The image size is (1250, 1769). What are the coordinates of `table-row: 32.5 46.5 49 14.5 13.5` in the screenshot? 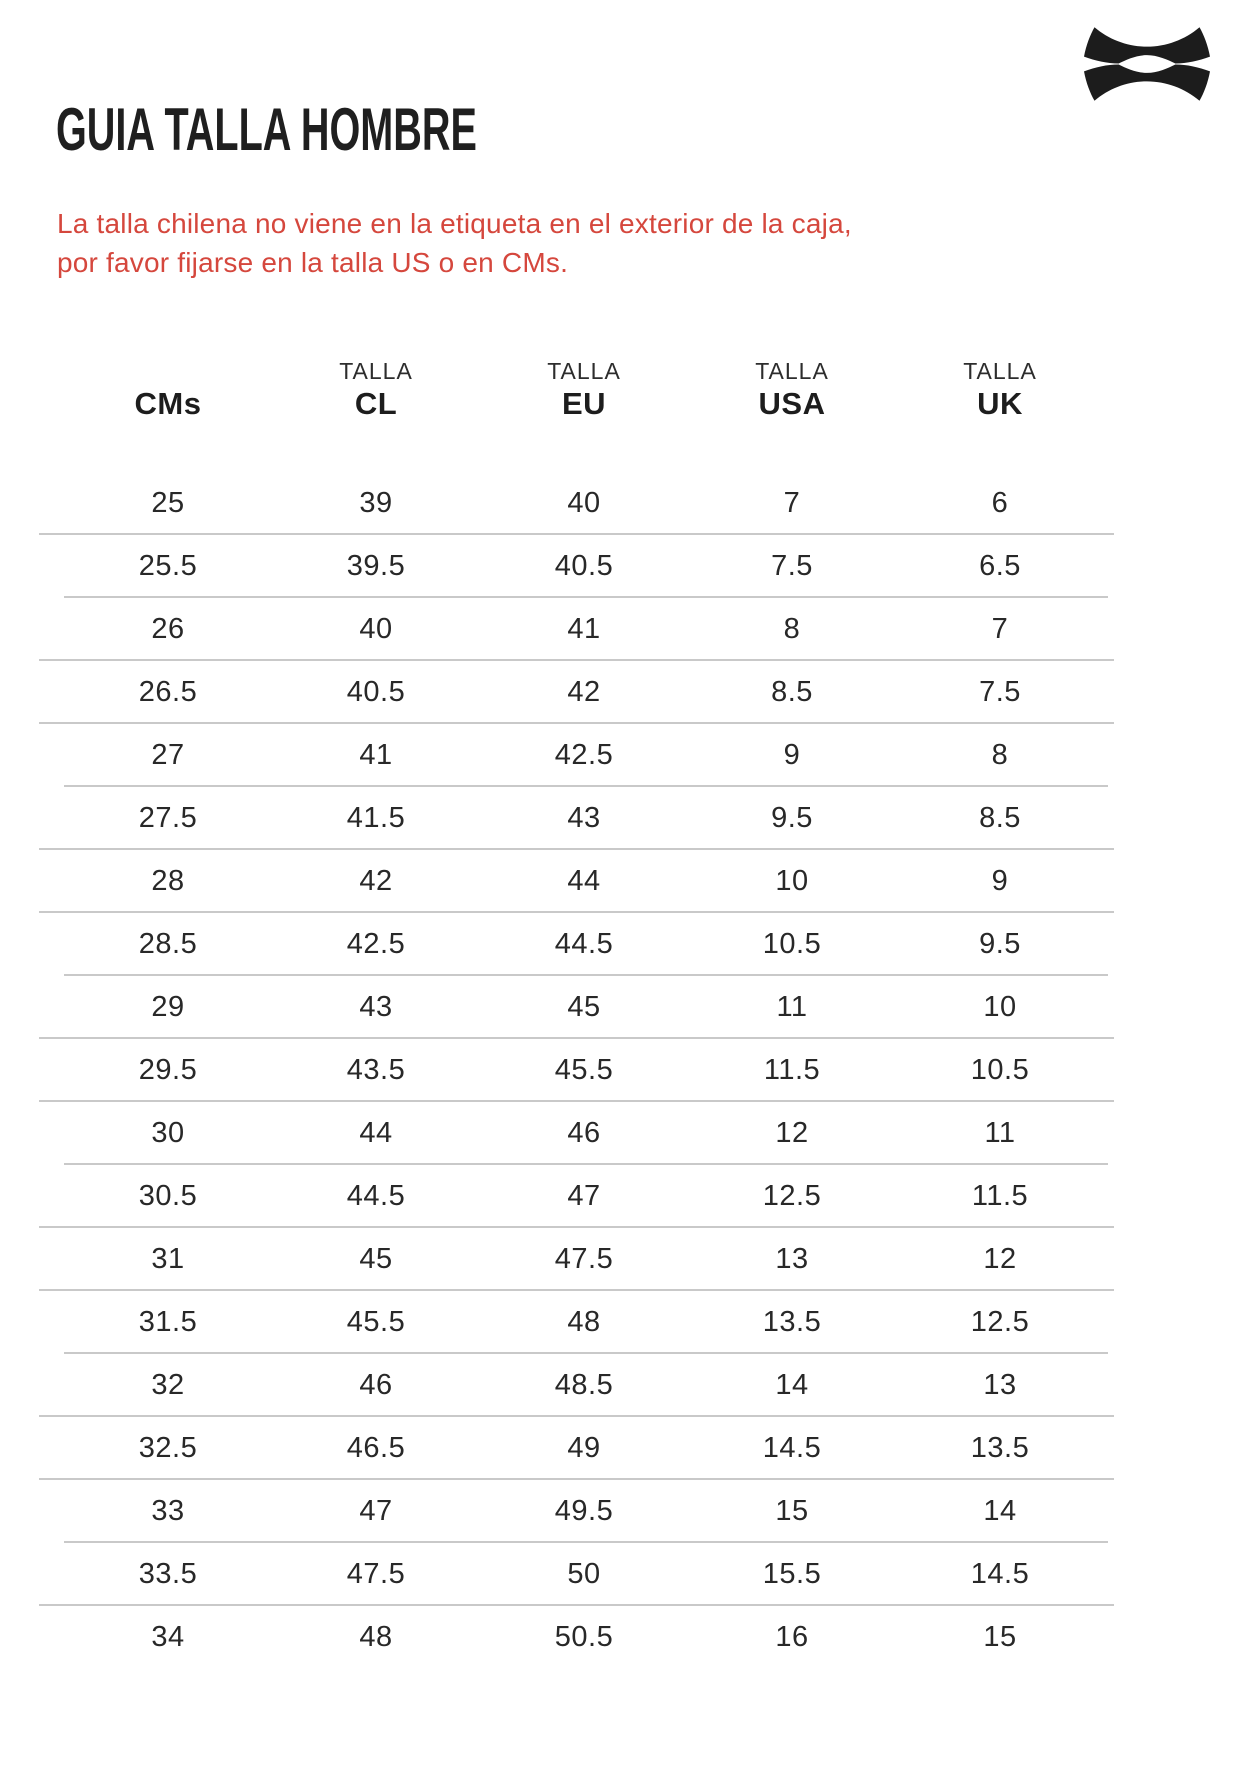 It's located at (576, 1448).